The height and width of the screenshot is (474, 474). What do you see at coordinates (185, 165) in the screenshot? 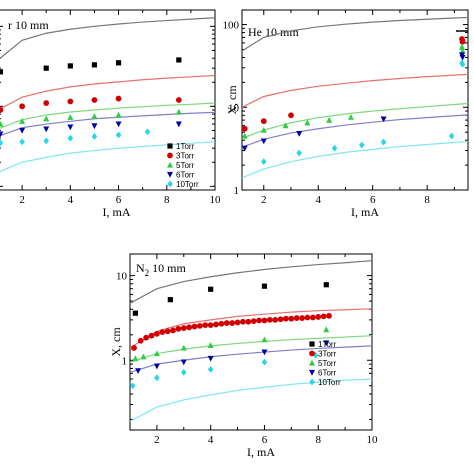
I see `legend-label: 5Torr` at bounding box center [185, 165].